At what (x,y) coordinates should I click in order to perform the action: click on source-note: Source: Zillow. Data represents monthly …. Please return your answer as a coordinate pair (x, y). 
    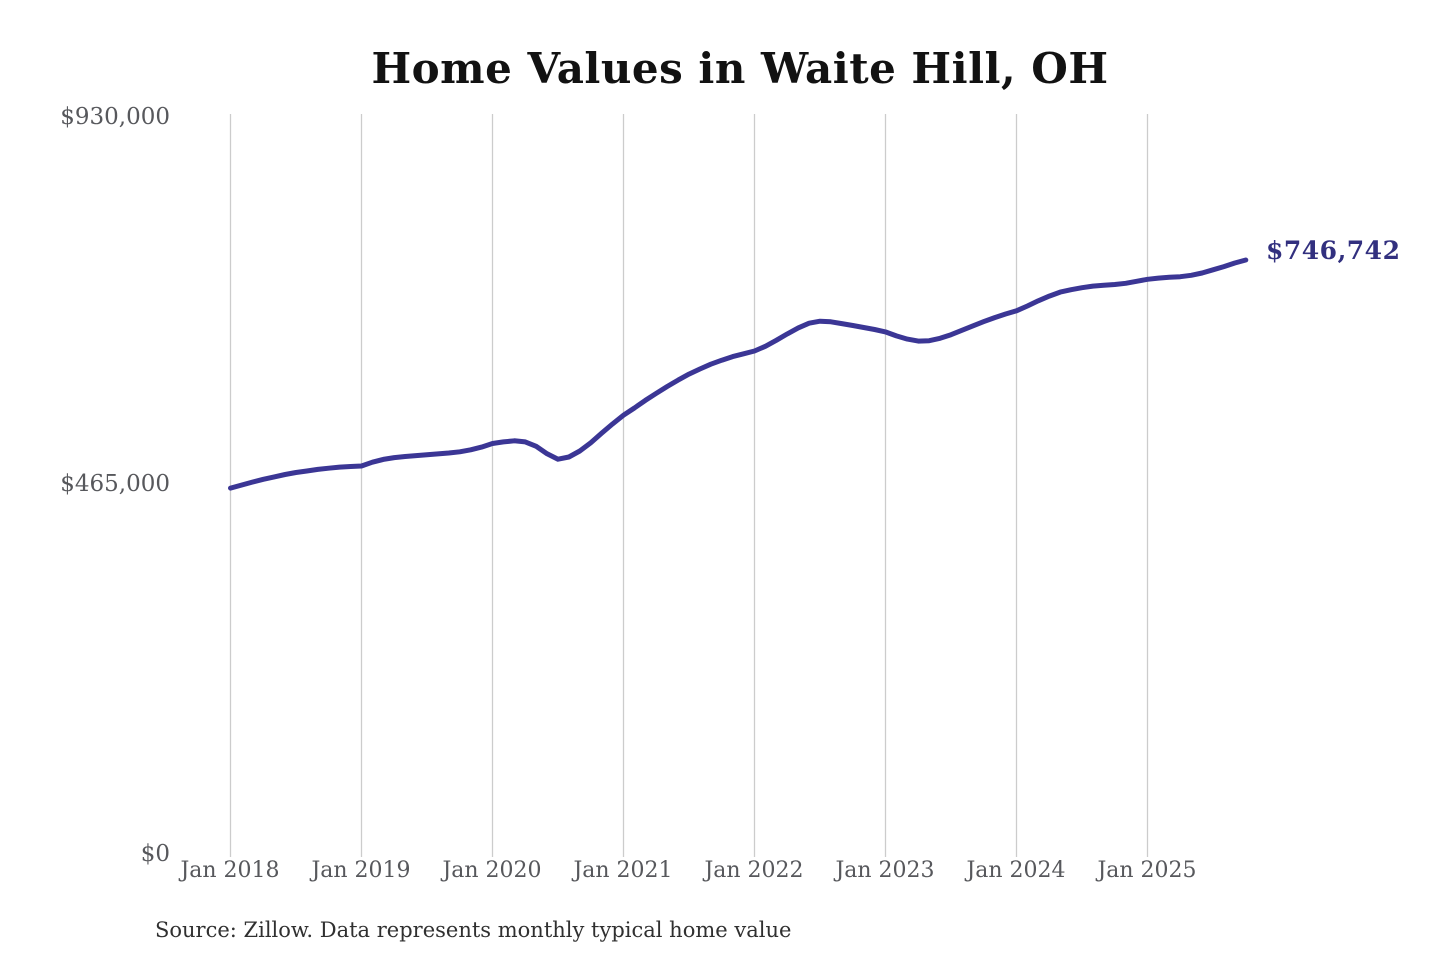
    Looking at the image, I should click on (473, 930).